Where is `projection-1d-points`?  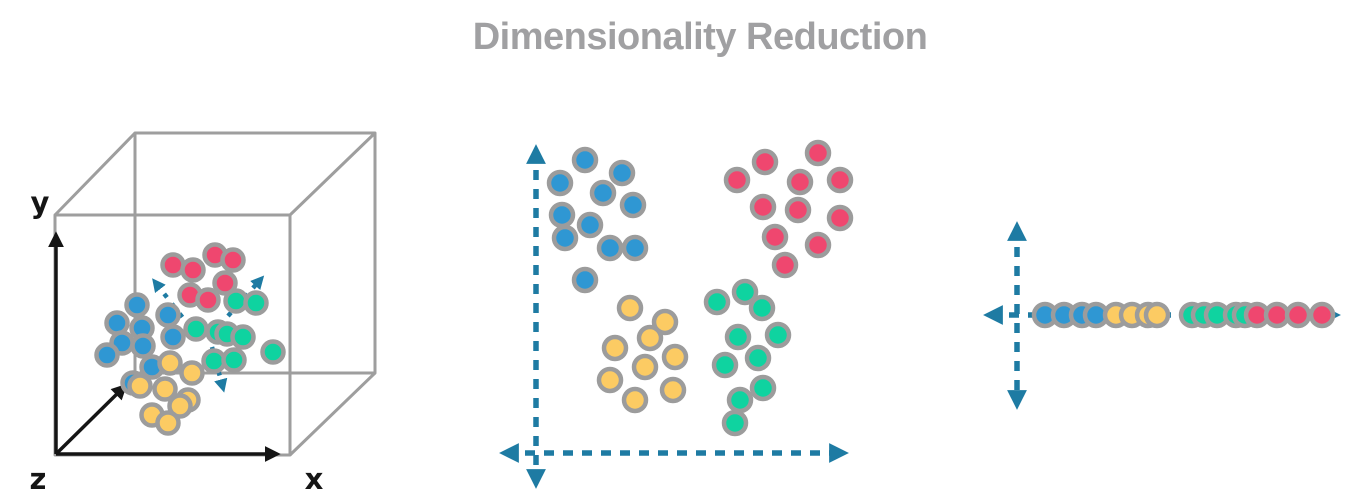
projection-1d-points is located at coordinates (1183, 315).